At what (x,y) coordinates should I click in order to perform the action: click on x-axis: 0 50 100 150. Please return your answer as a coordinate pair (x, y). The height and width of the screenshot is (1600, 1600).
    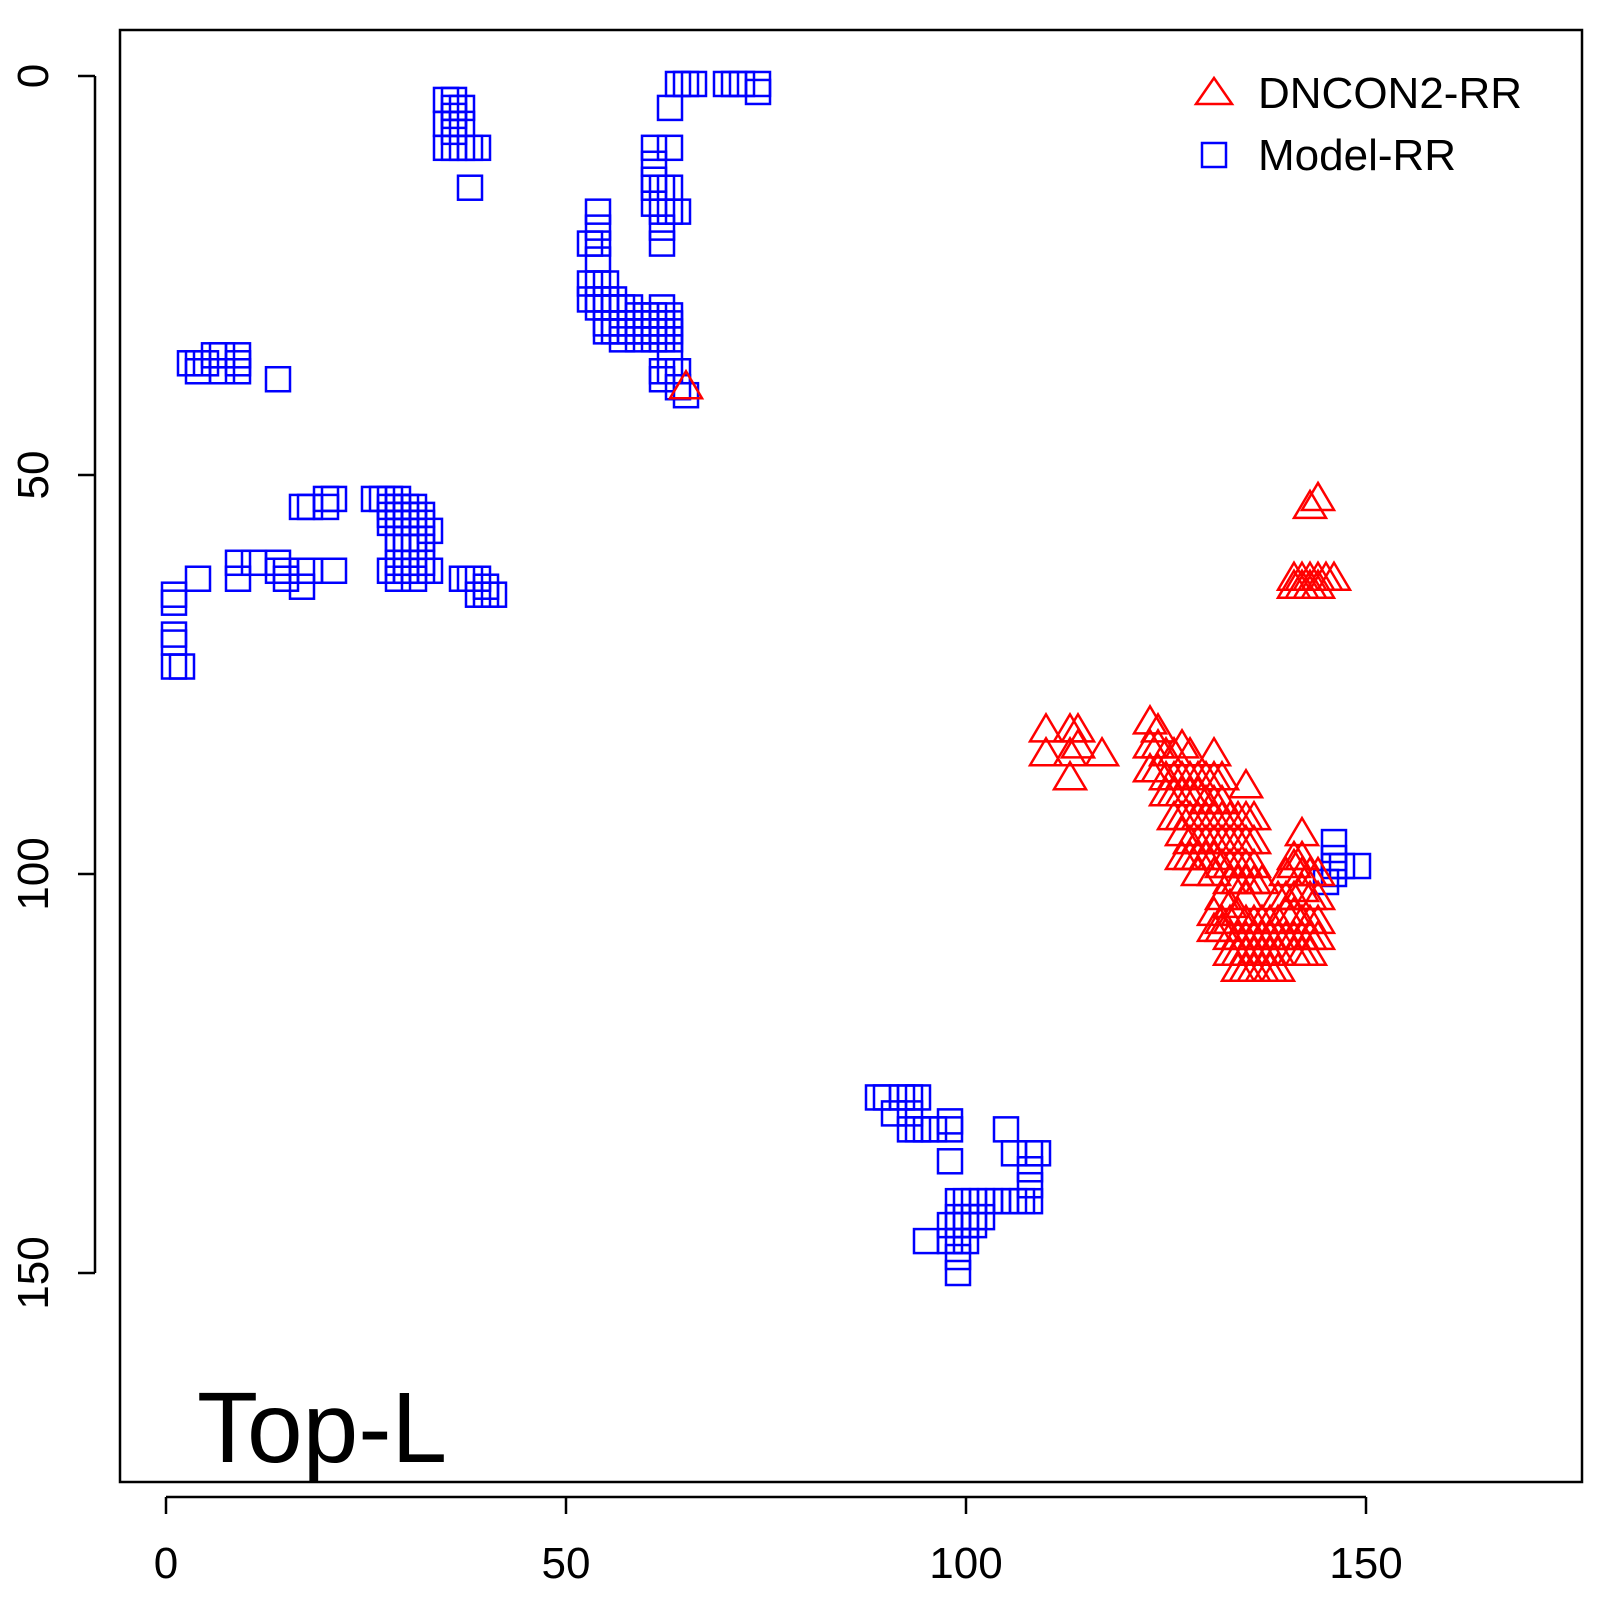
    Looking at the image, I should click on (778, 1541).